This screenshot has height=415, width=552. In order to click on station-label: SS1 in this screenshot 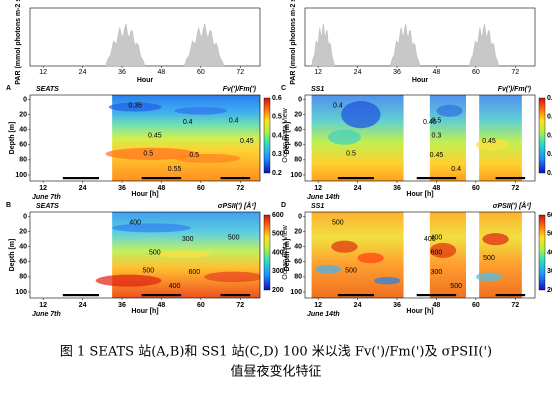, I will do `click(317, 206)`.